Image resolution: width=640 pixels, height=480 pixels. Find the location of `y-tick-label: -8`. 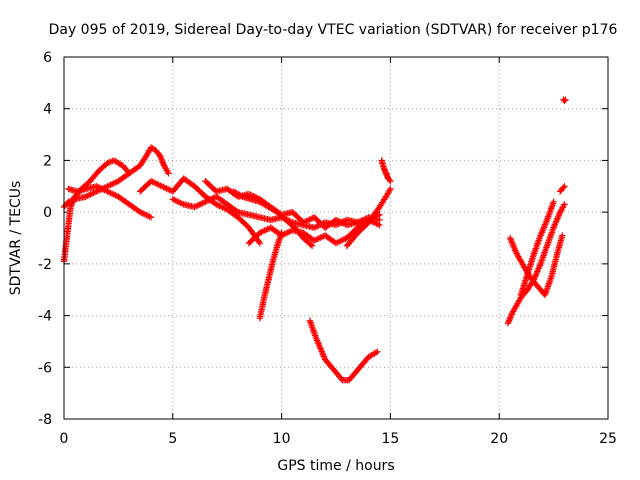

y-tick-label: -8 is located at coordinates (45, 420).